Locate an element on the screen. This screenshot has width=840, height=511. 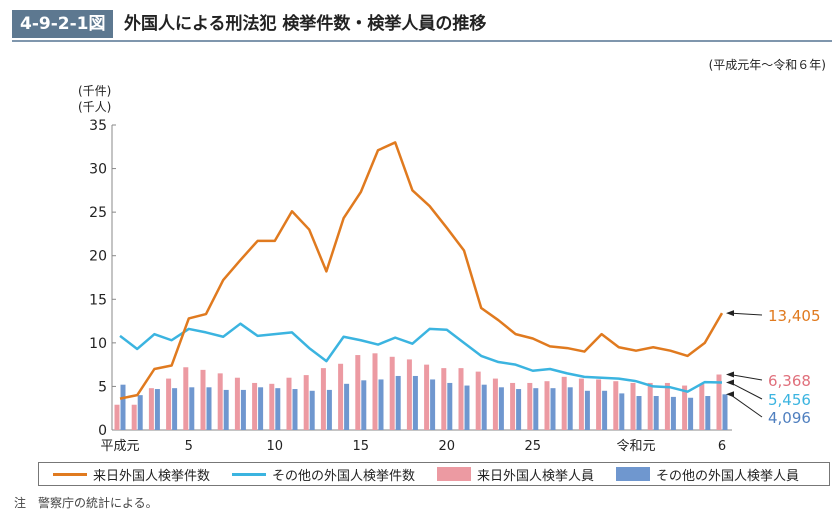
x-tick-label: 6 is located at coordinates (722, 446).